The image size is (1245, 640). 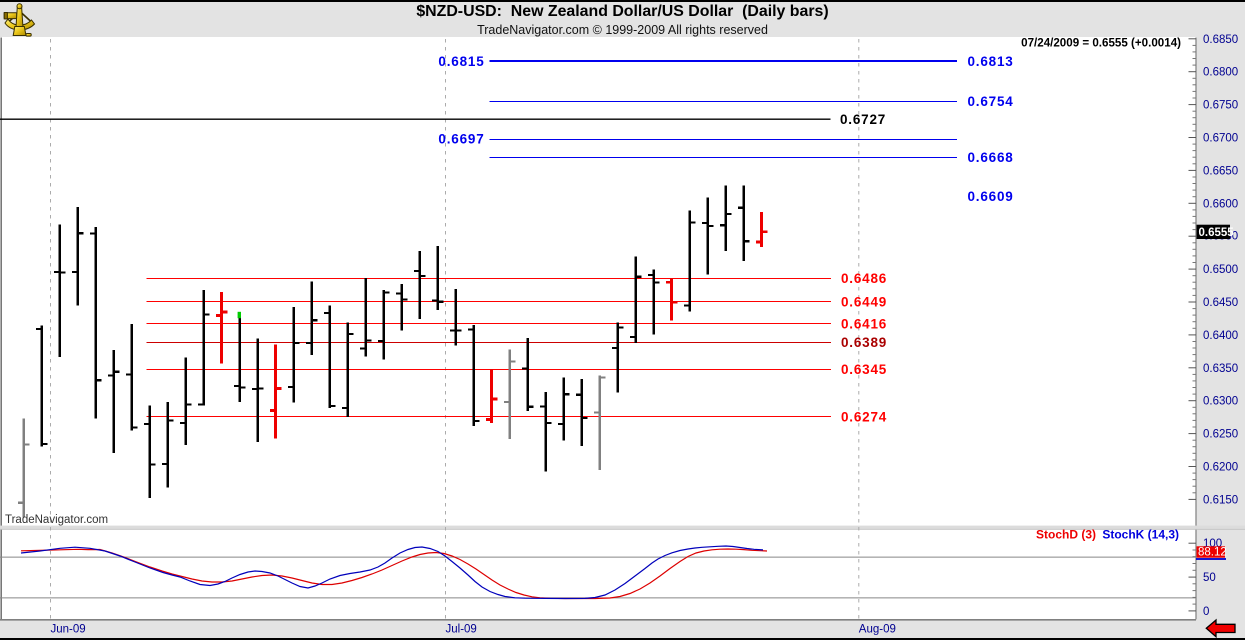 I want to click on svg-text: 0.6400, so click(x=1220, y=336).